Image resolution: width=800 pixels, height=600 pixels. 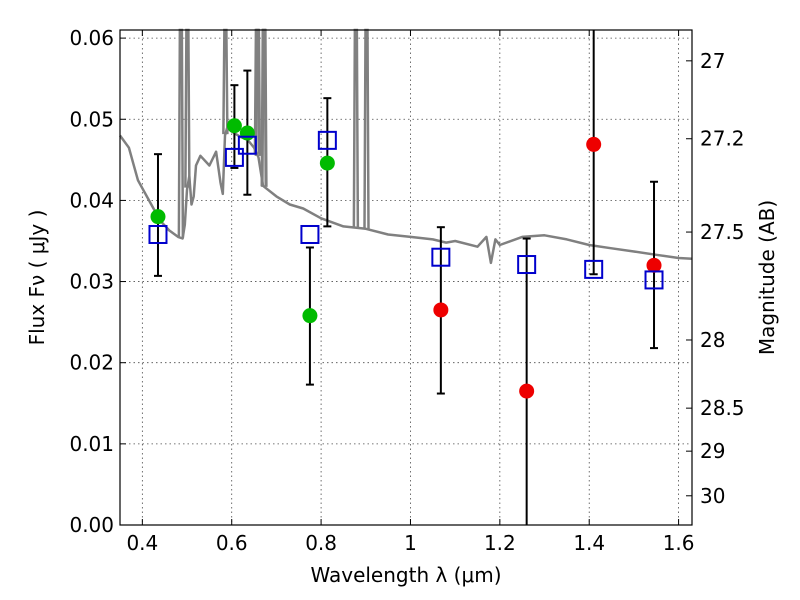 What do you see at coordinates (91, 444) in the screenshot?
I see `y-tick-label: 0.01` at bounding box center [91, 444].